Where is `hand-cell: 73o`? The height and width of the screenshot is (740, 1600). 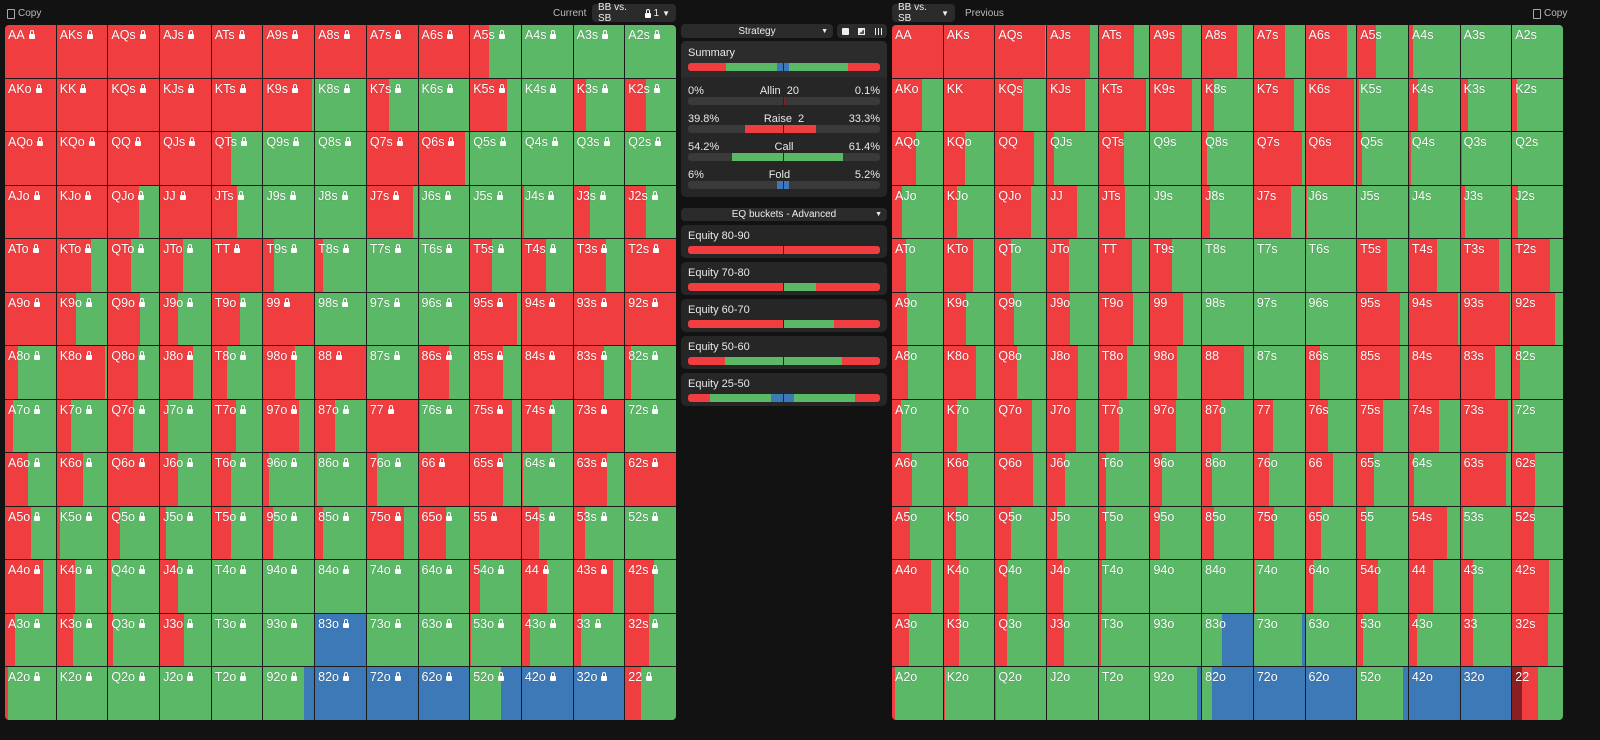 hand-cell: 73o is located at coordinates (1279, 640).